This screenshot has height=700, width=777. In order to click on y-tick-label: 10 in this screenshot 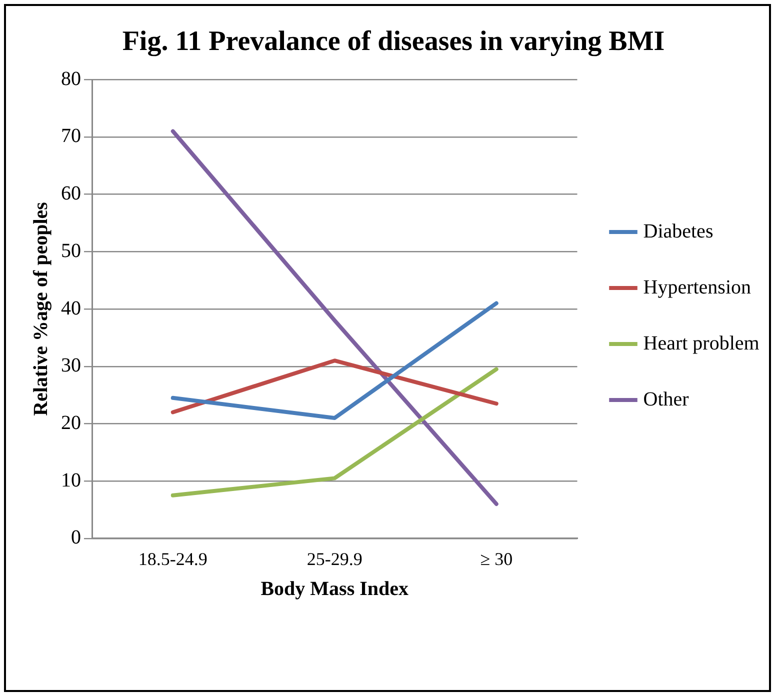, I will do `click(71, 480)`.